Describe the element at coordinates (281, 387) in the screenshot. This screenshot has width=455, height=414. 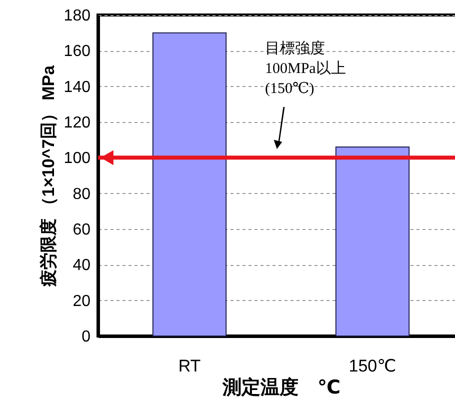
I see `x-axis-title: 測定温度 ℃` at that location.